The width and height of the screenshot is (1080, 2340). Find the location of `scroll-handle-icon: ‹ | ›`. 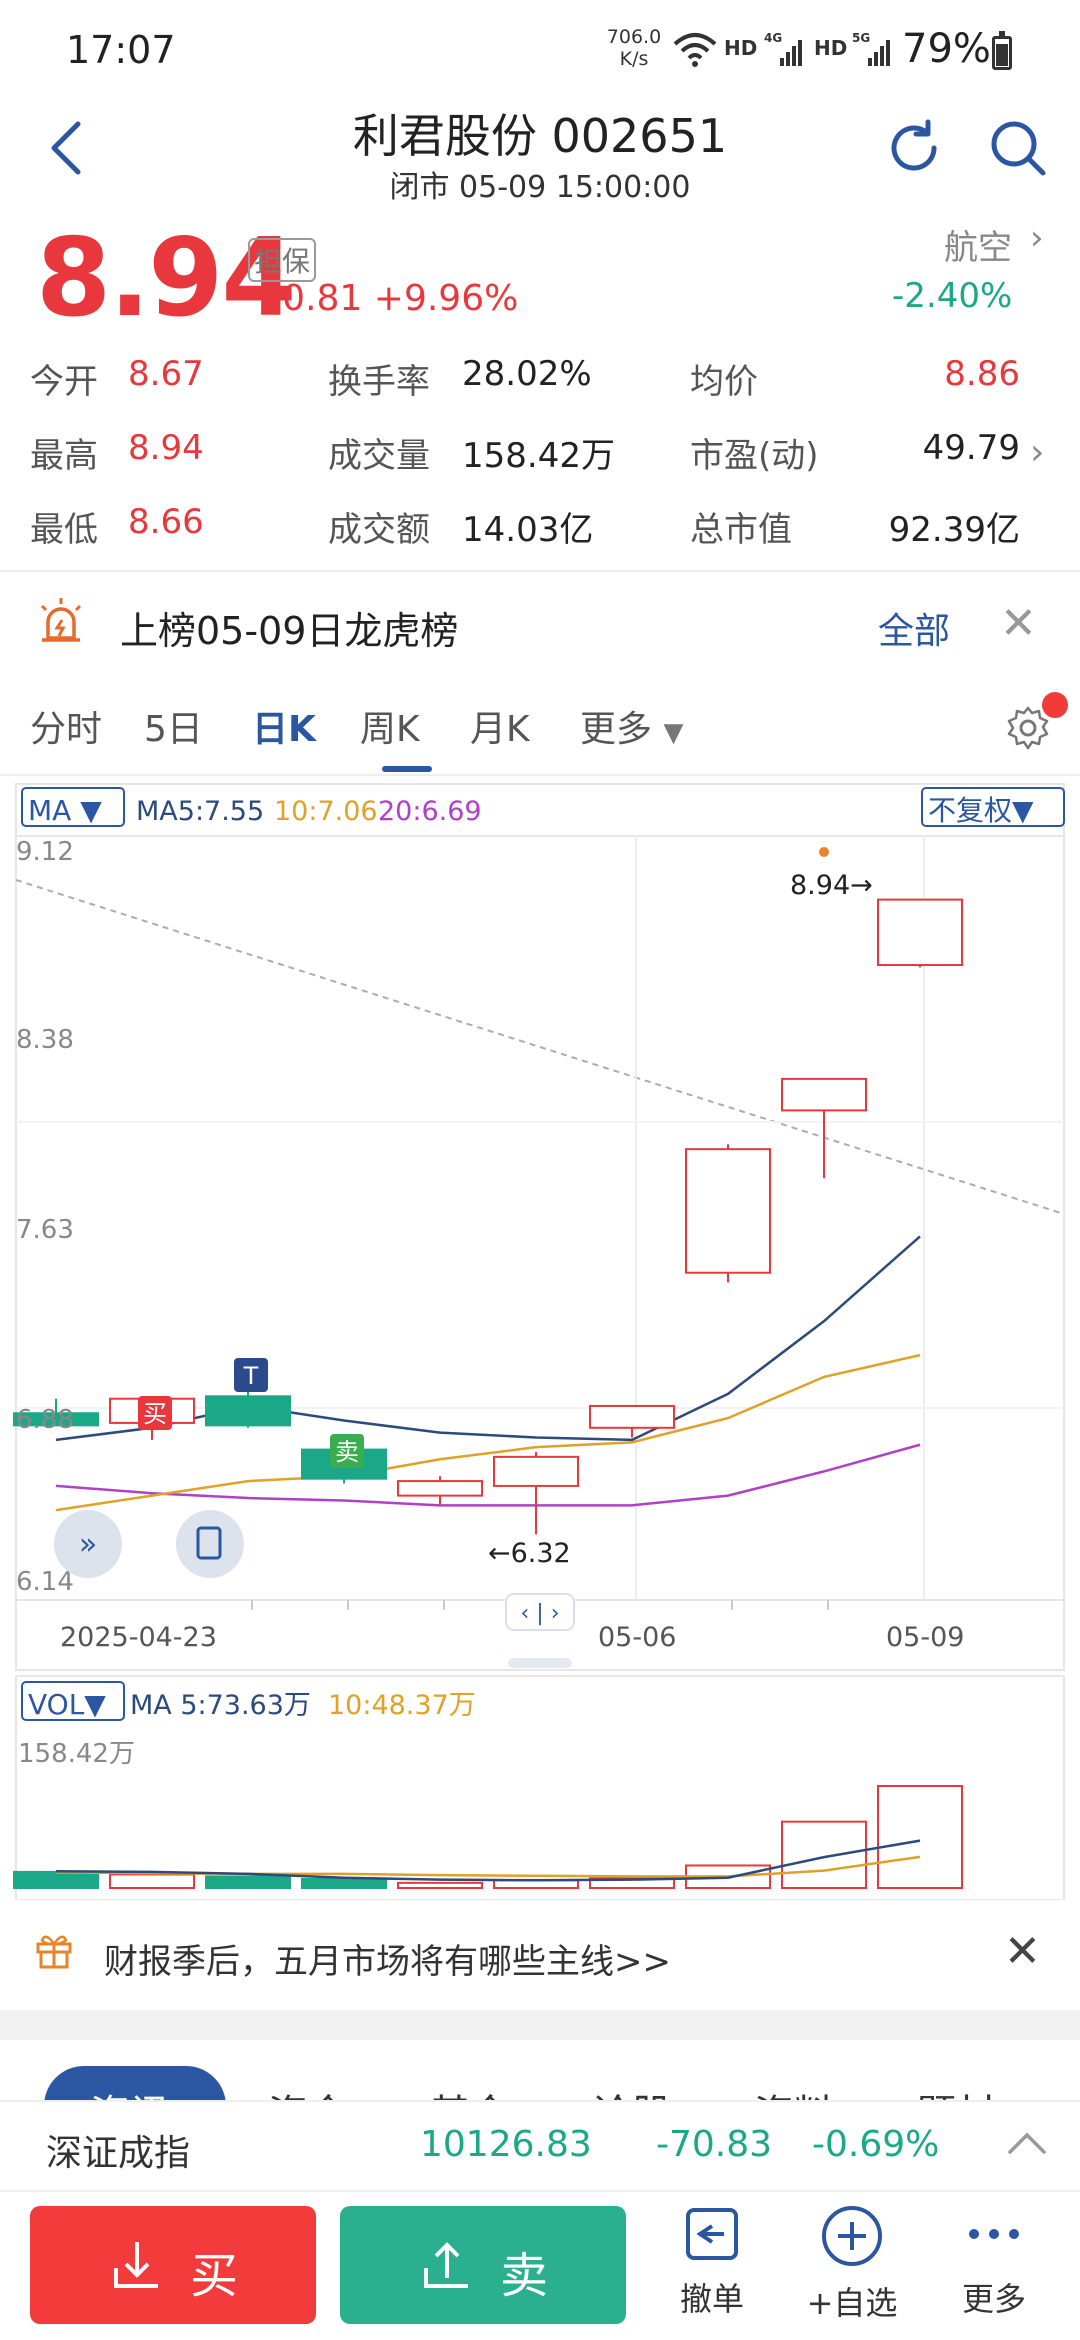

scroll-handle-icon: ‹ | › is located at coordinates (540, 1613).